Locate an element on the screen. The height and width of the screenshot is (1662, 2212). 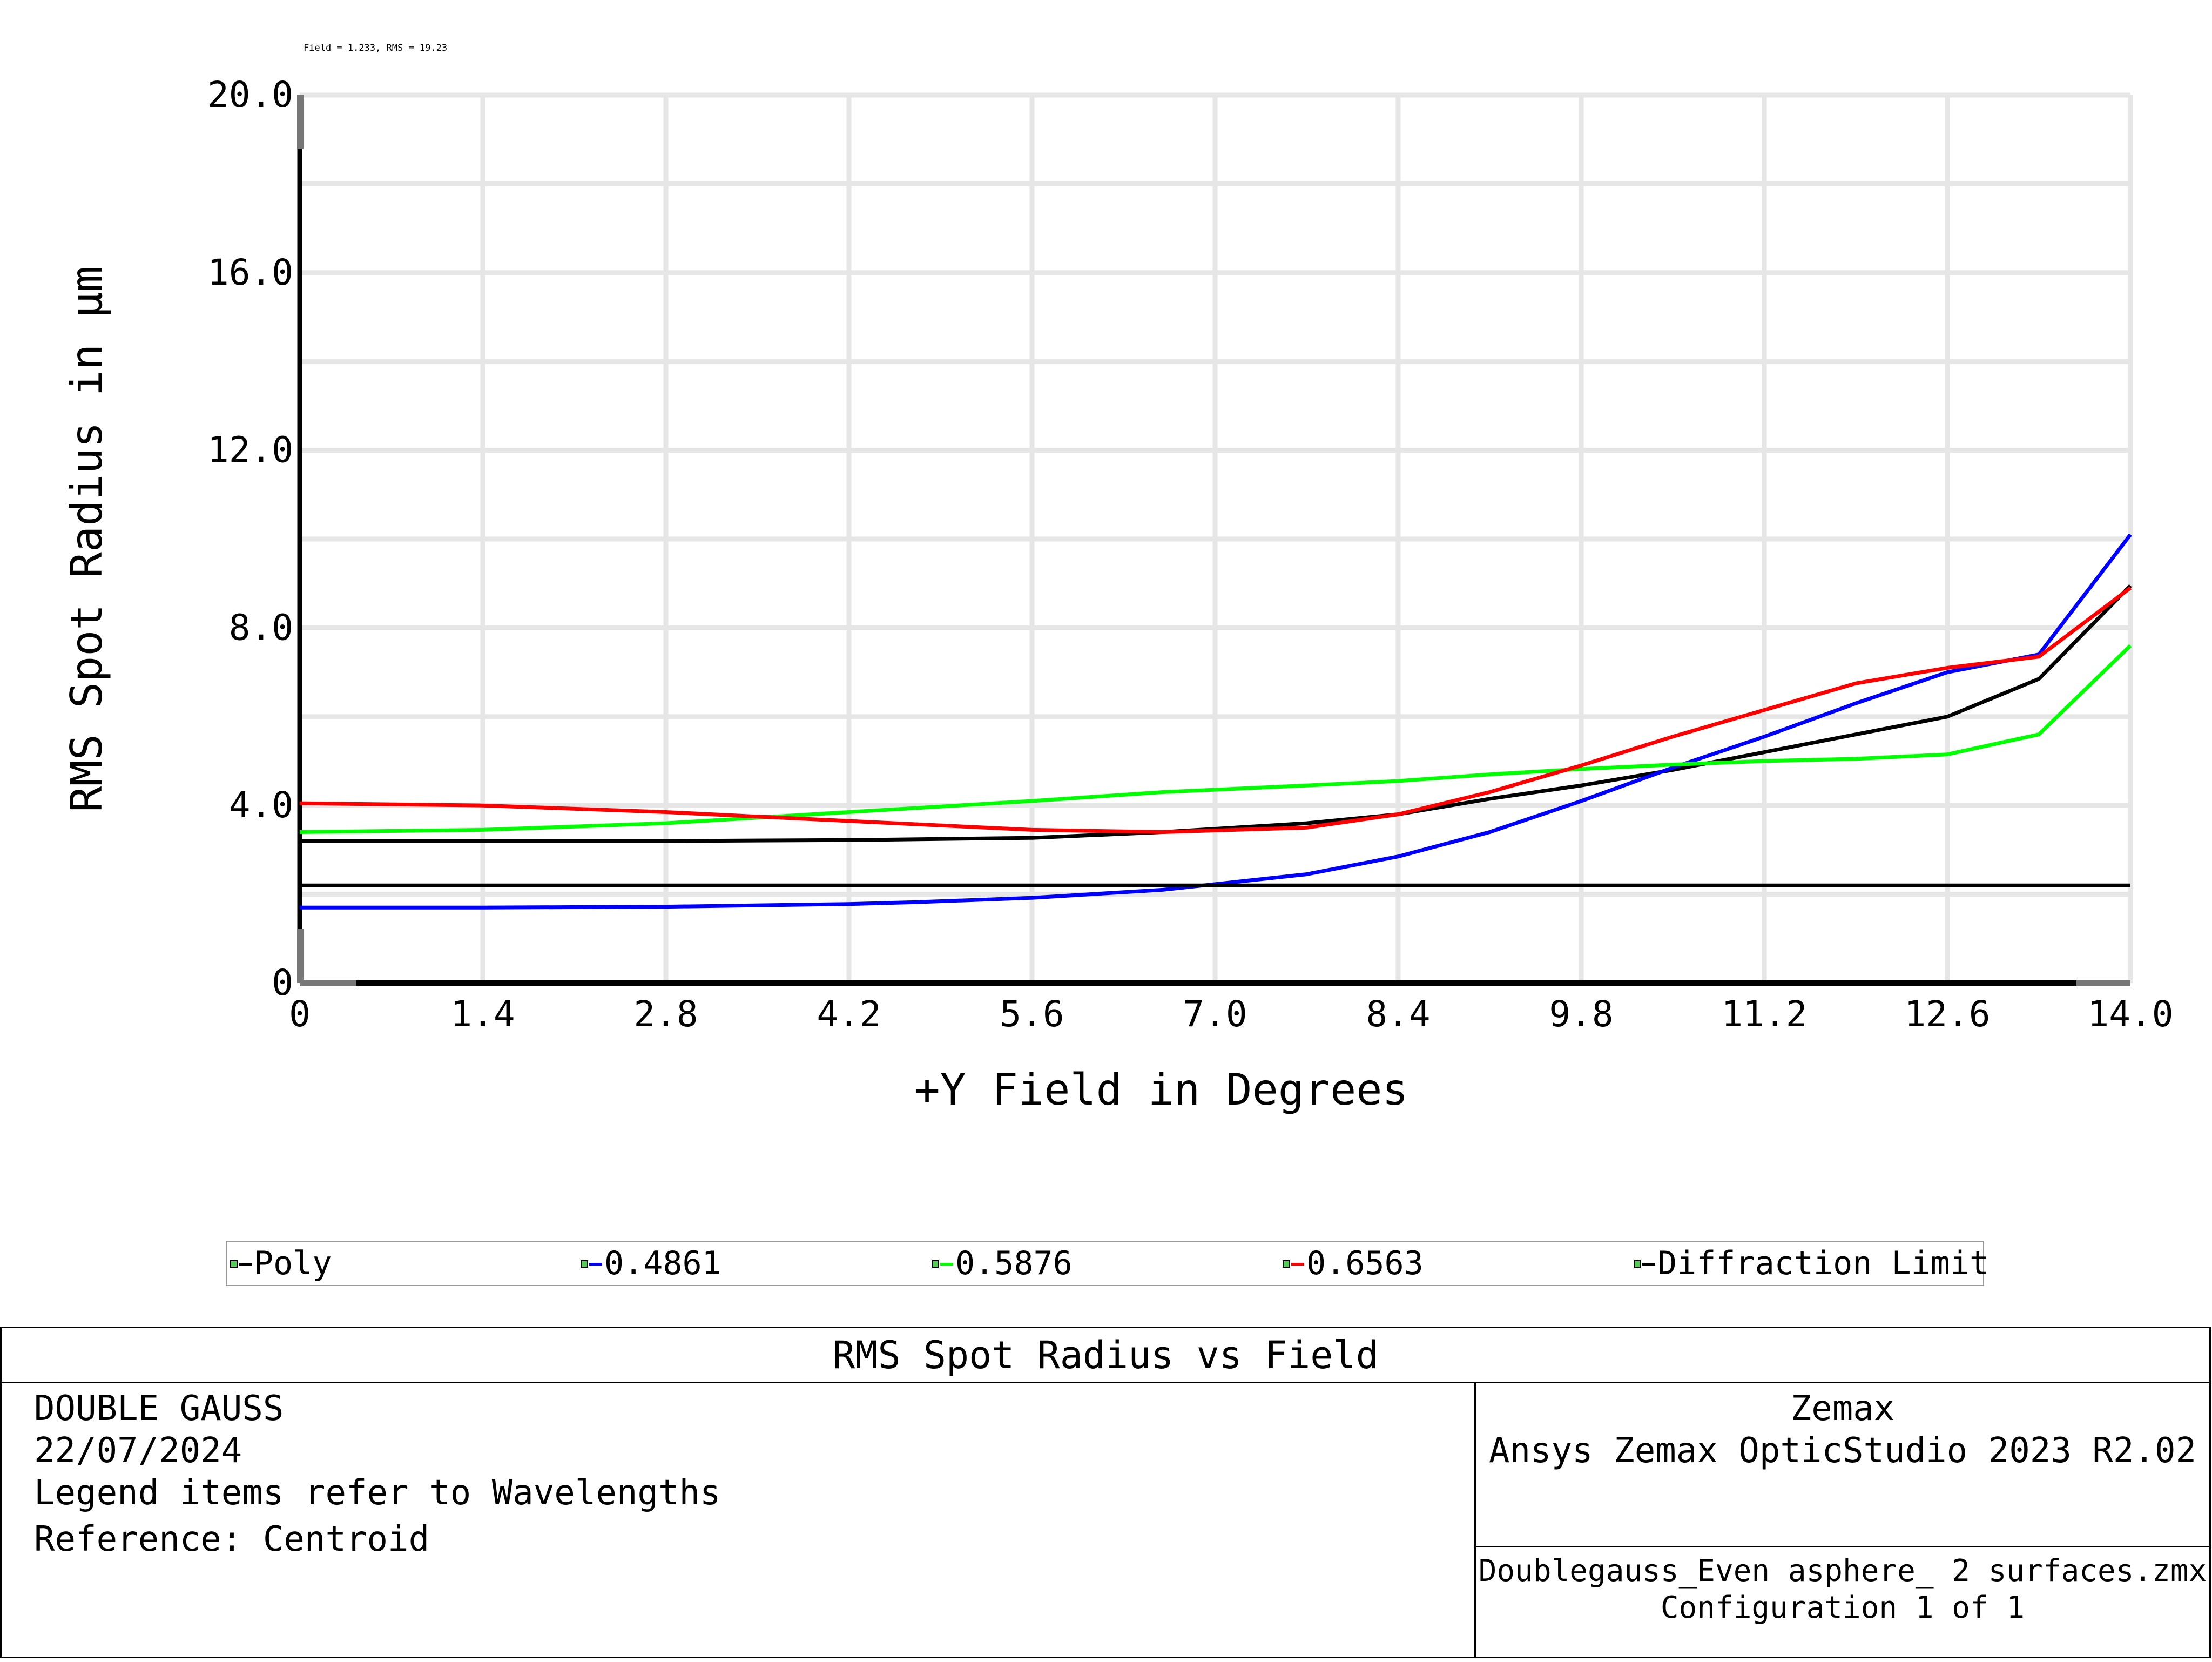
y-tick-label: 12.0 is located at coordinates (250, 450).